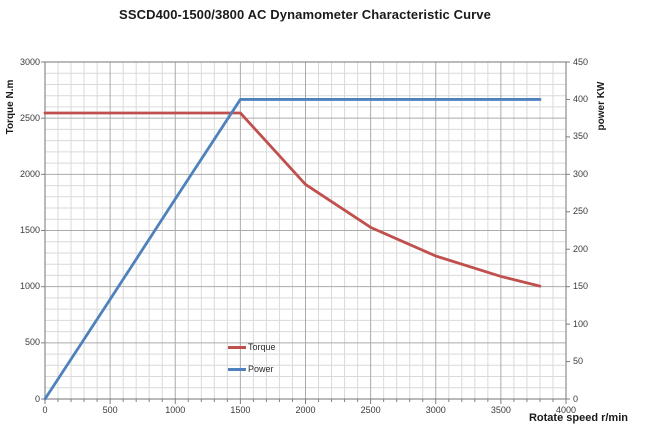 This screenshot has height=433, width=650. Describe the element at coordinates (581, 136) in the screenshot. I see `y-right-tick-label: 350` at that location.